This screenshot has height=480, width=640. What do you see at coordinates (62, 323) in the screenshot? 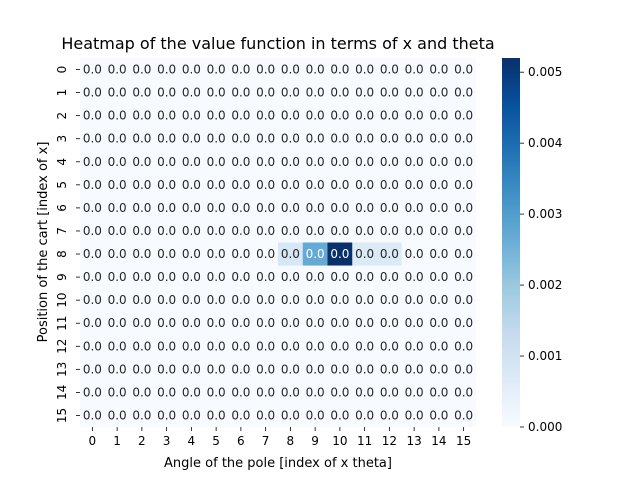
I see `y-tick-label: 11` at bounding box center [62, 323].